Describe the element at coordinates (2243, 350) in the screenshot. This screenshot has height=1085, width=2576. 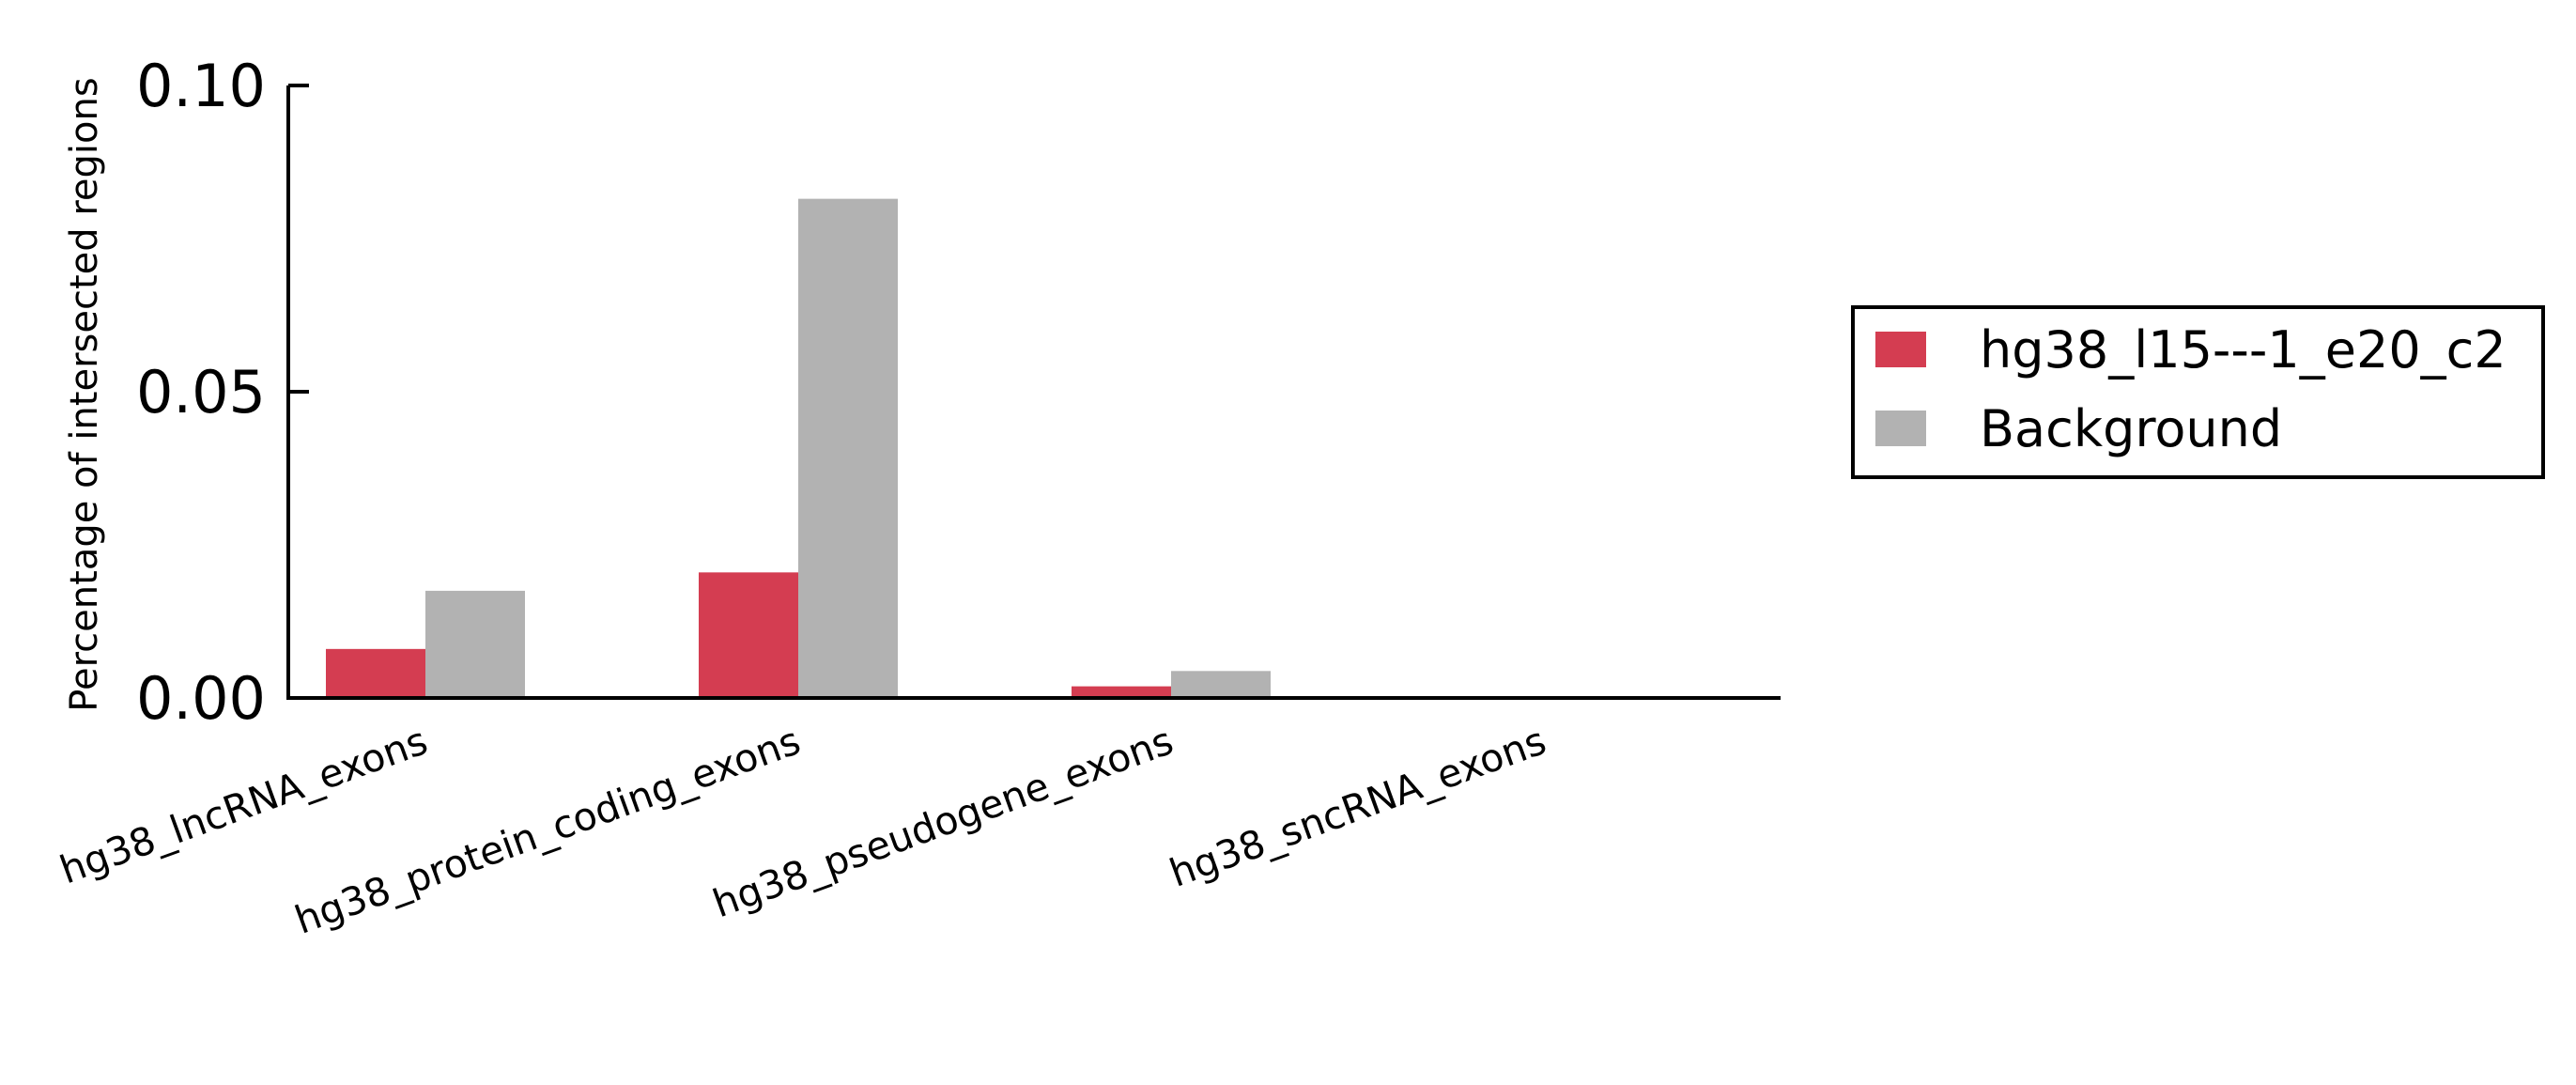
I see `legend-label-series-1: hg38_l15---1_e20_c2` at that location.